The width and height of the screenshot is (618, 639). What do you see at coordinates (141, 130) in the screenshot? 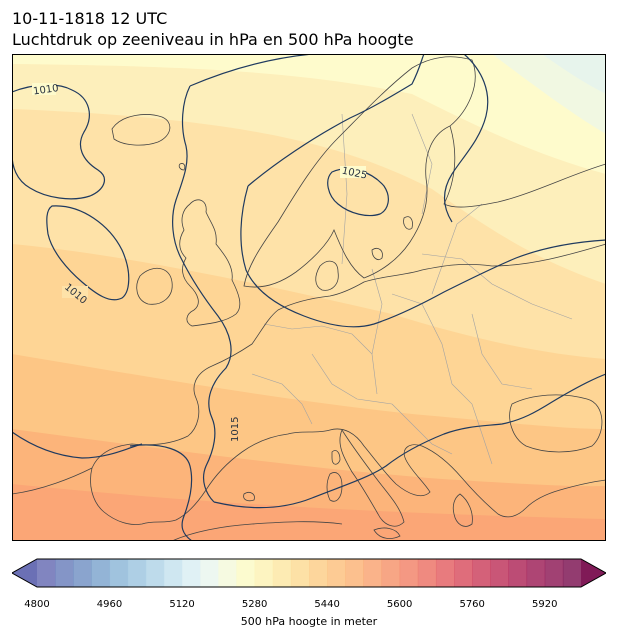
I see `iceland-coast` at bounding box center [141, 130].